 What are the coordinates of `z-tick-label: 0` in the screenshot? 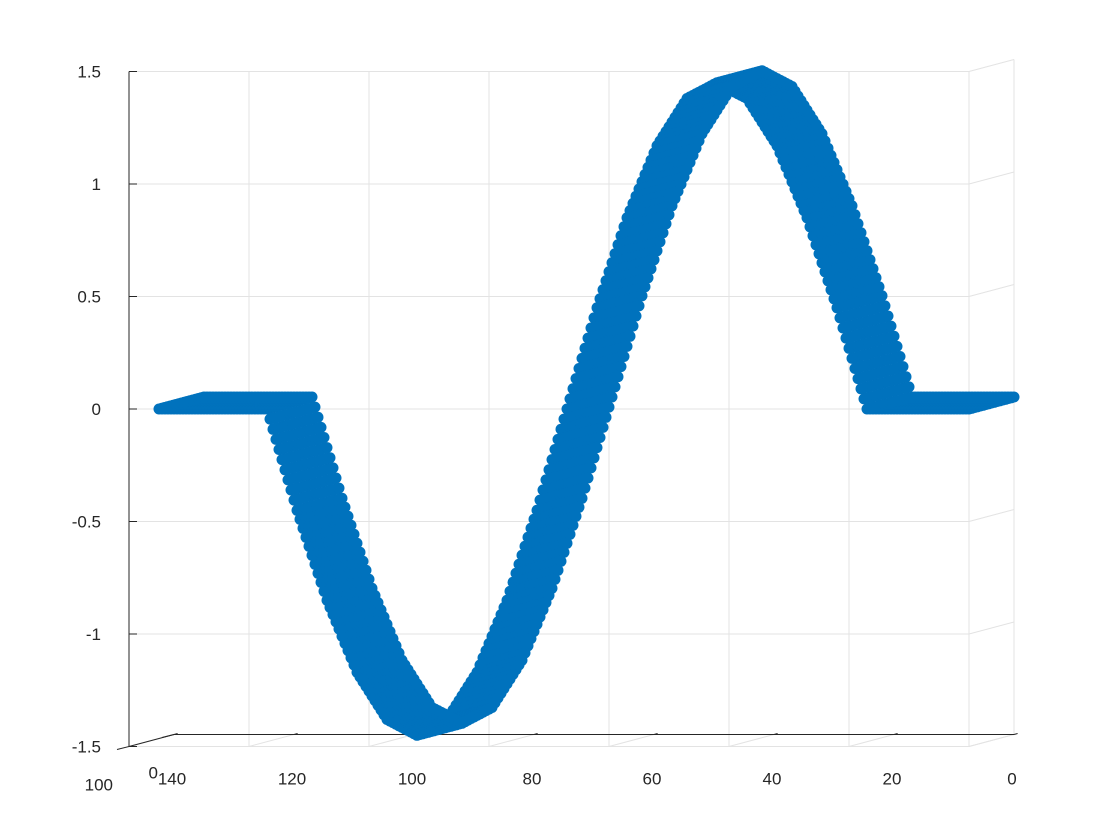 It's located at (96, 409).